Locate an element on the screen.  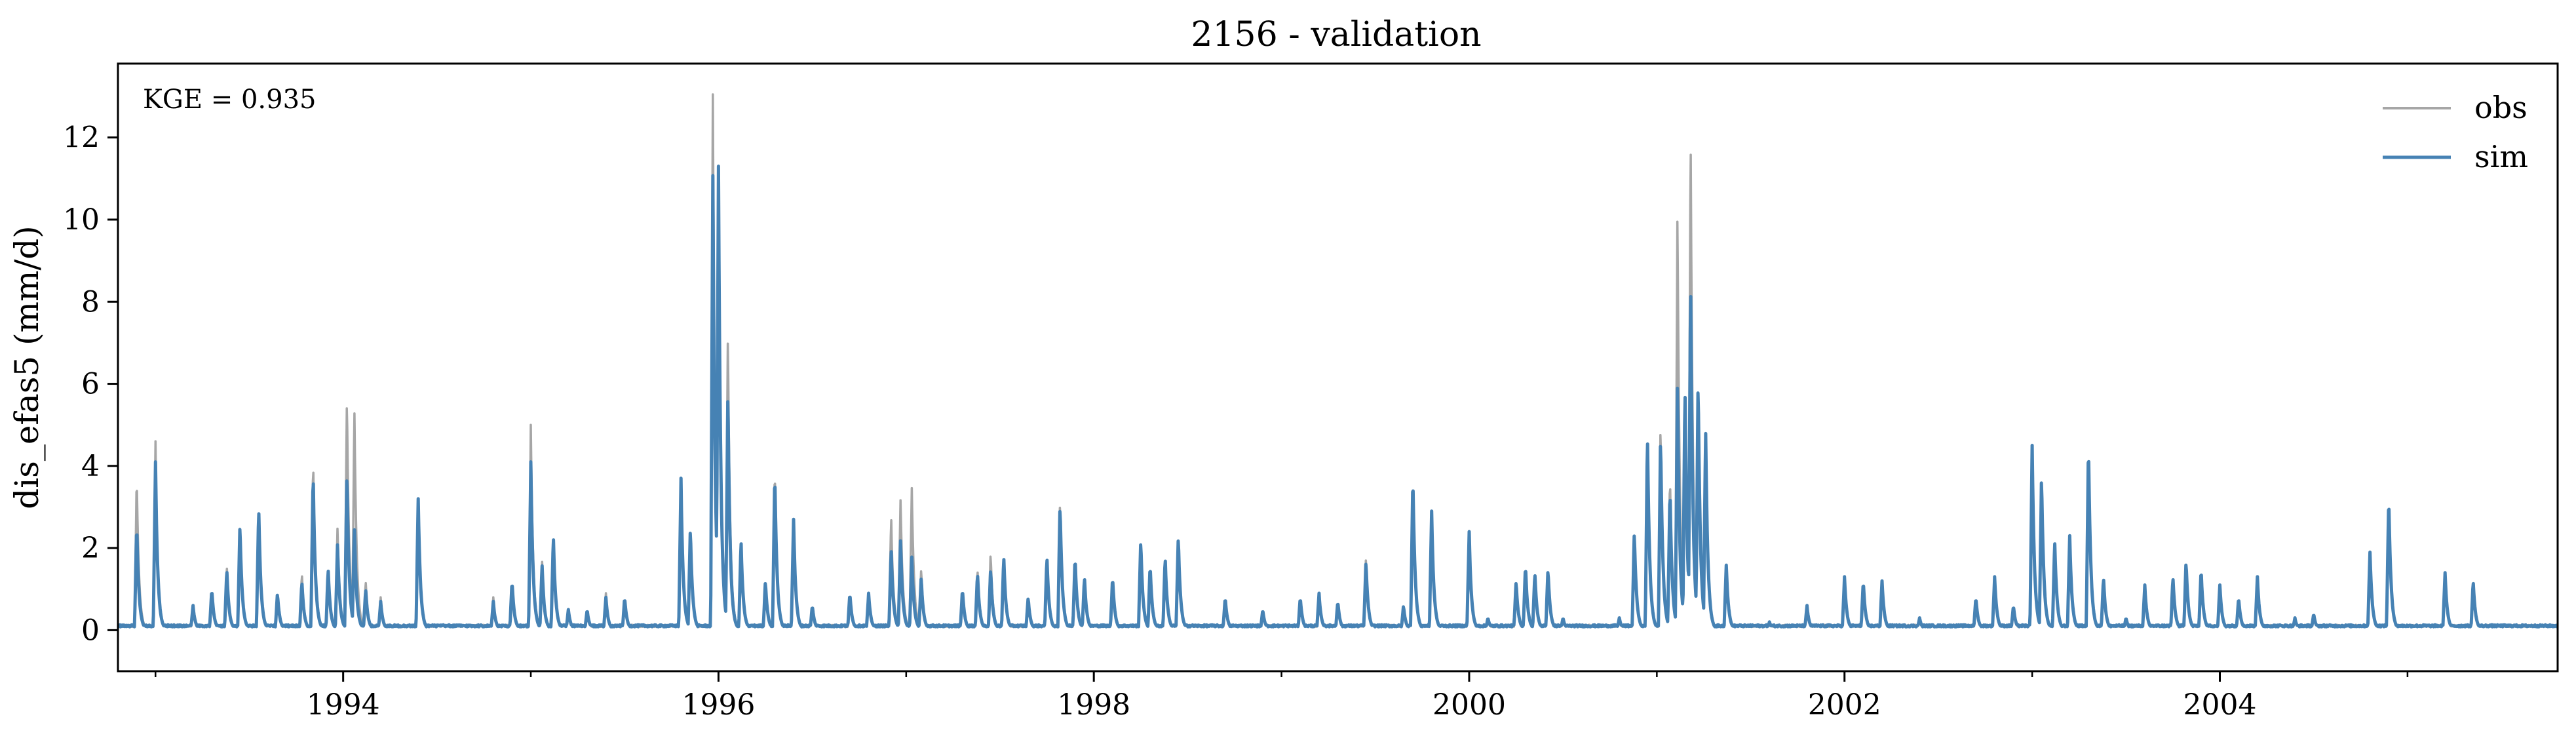
y-tick-label-0: 0 is located at coordinates (90, 630).